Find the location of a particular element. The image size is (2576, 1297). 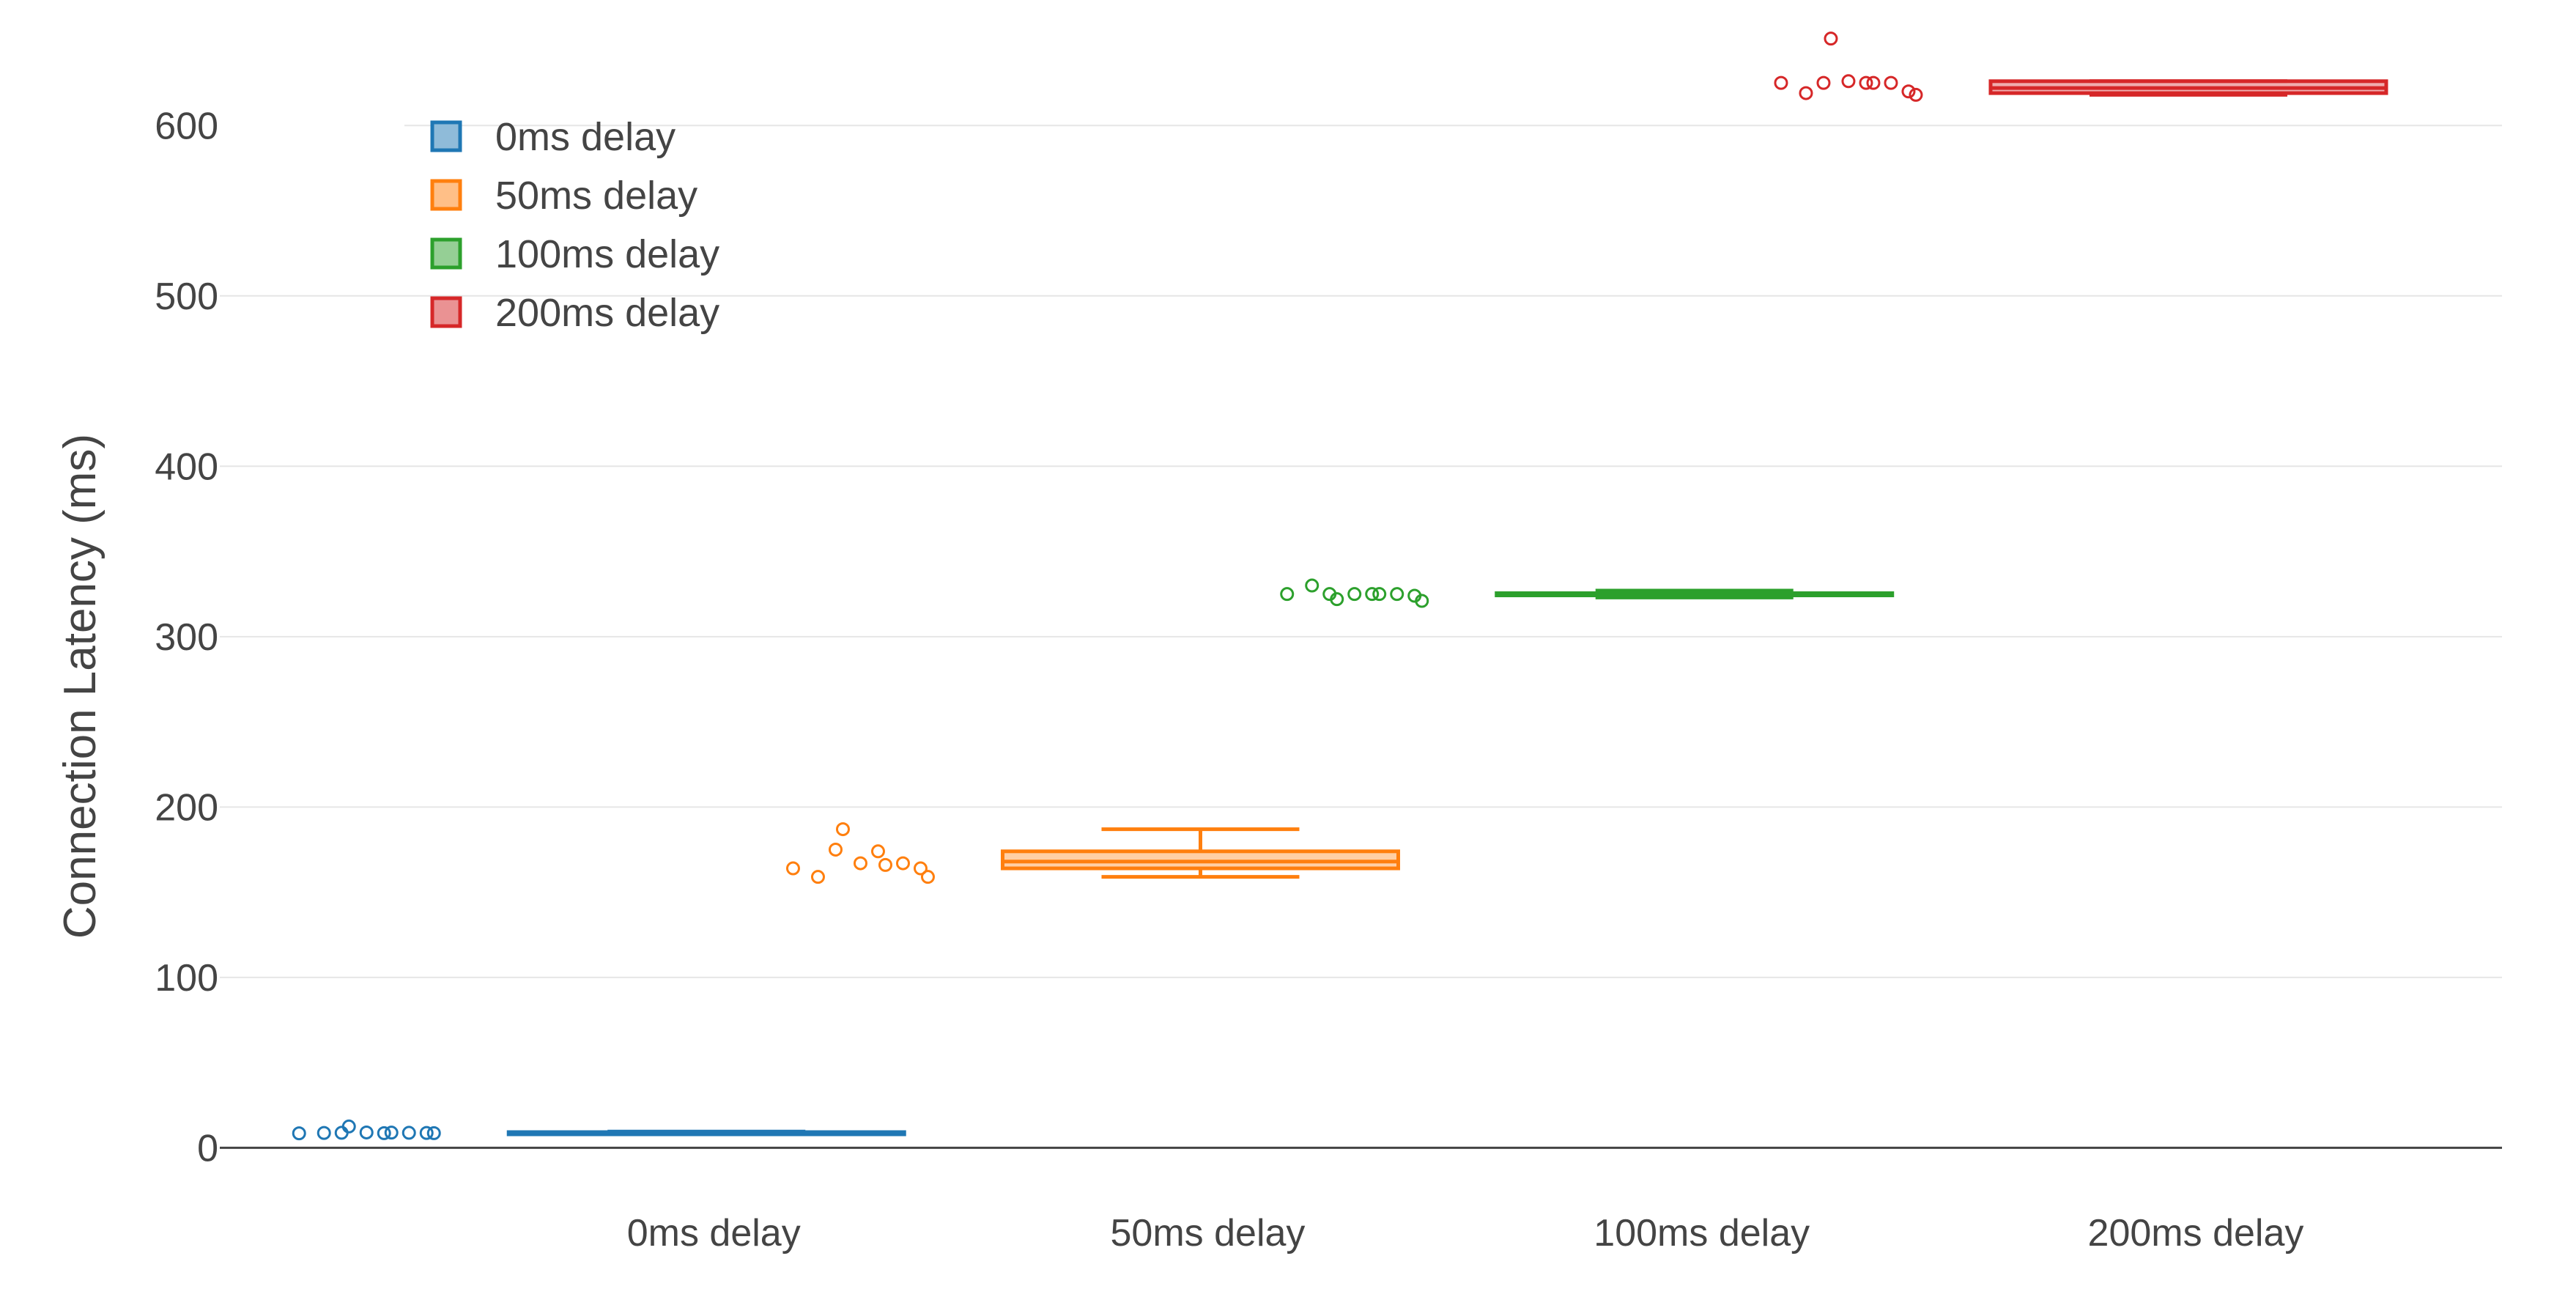

legend-item-2: 50ms delay is located at coordinates (563, 196).